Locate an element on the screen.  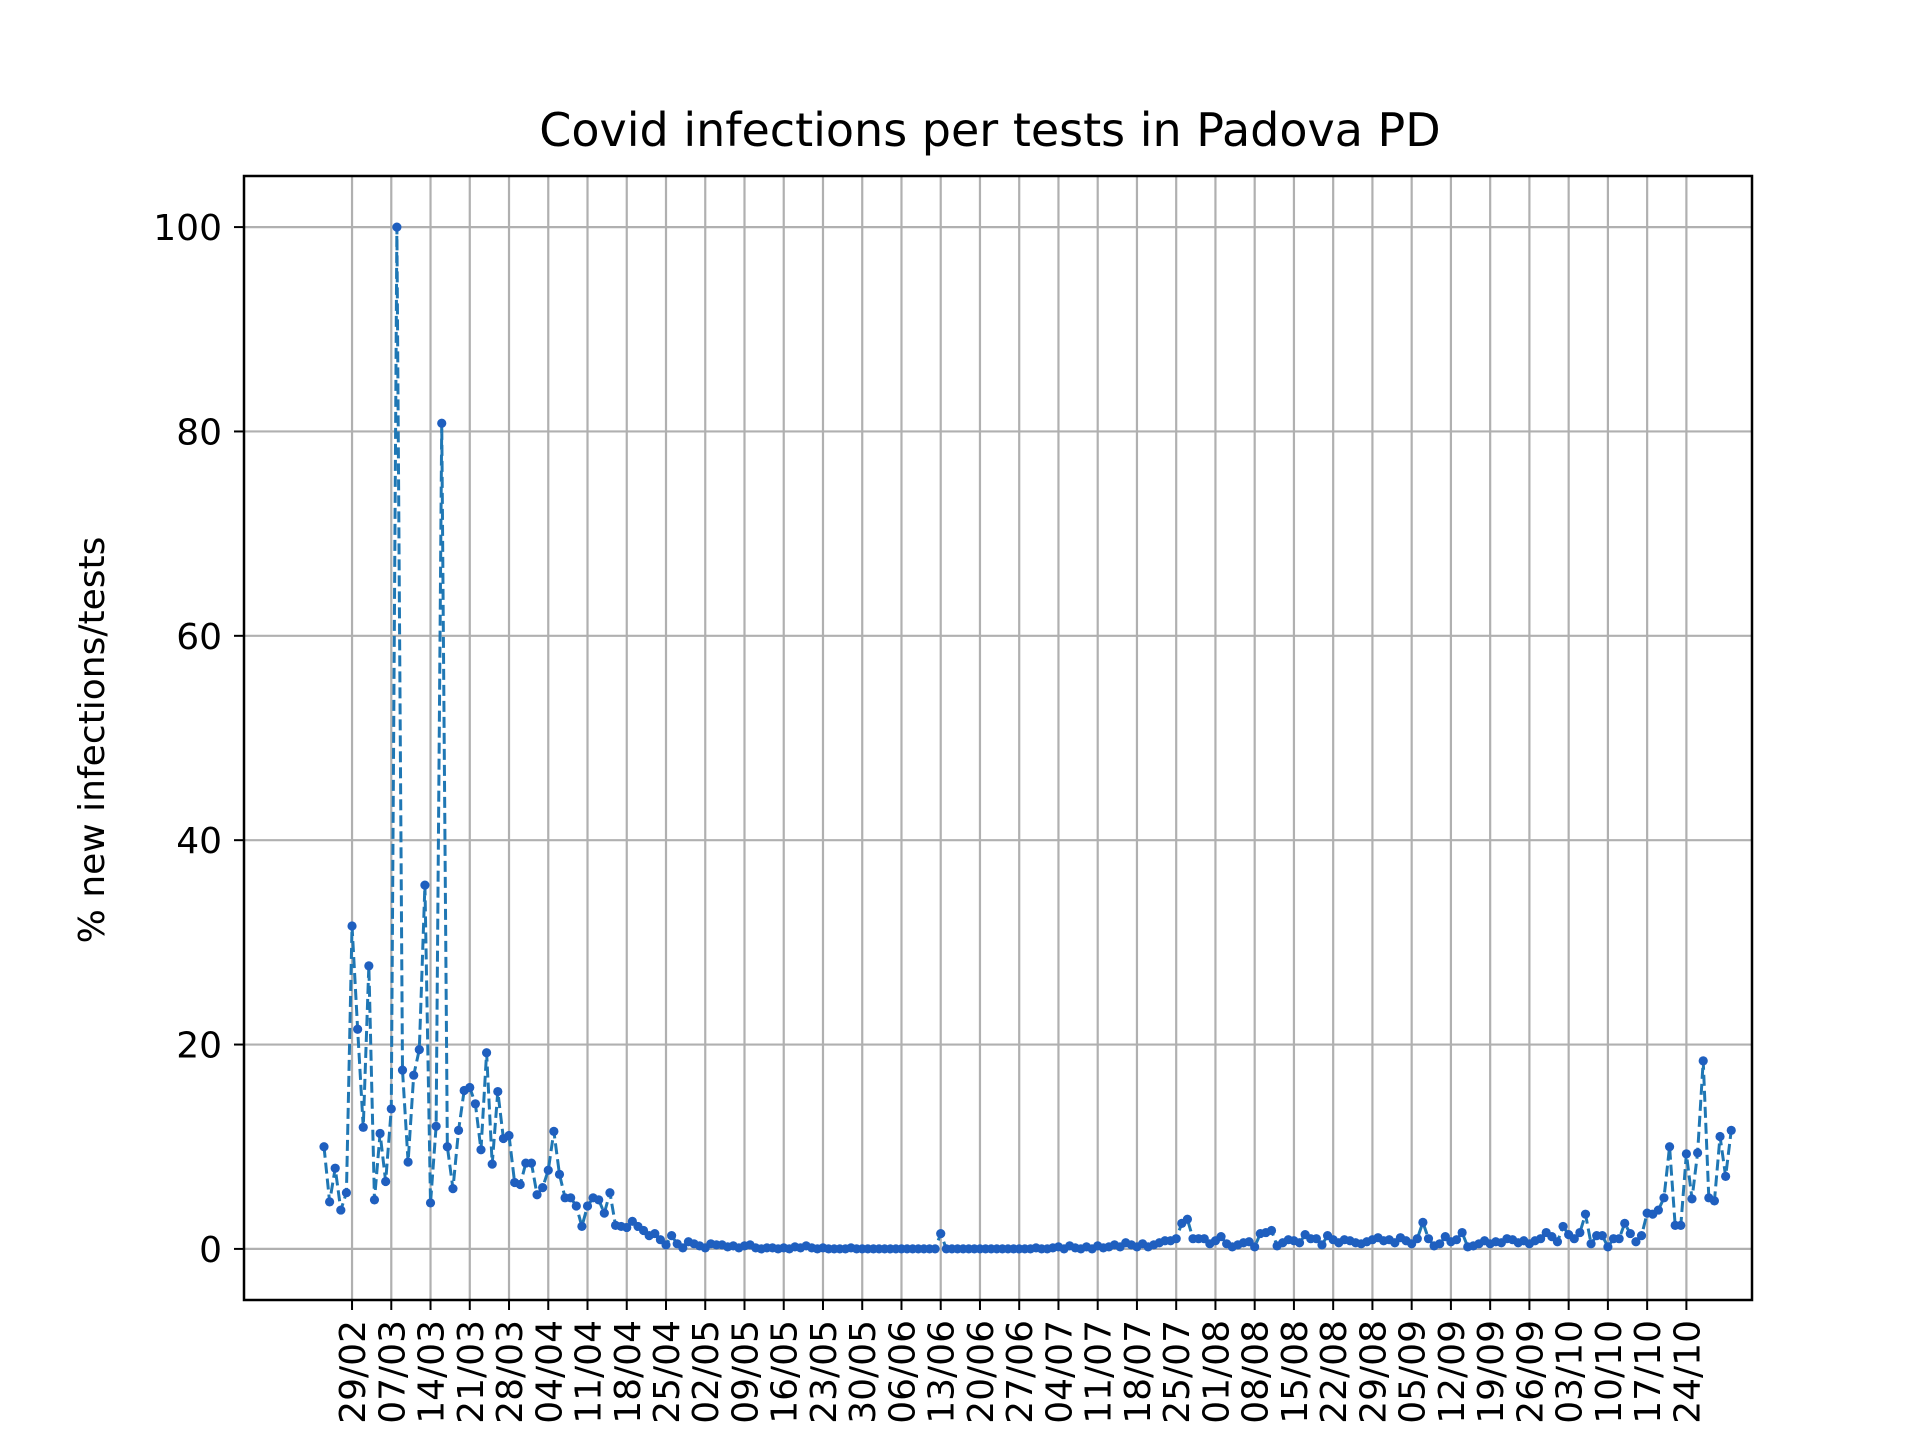
x-tick-label: 11/04 is located at coordinates (589, 1372).